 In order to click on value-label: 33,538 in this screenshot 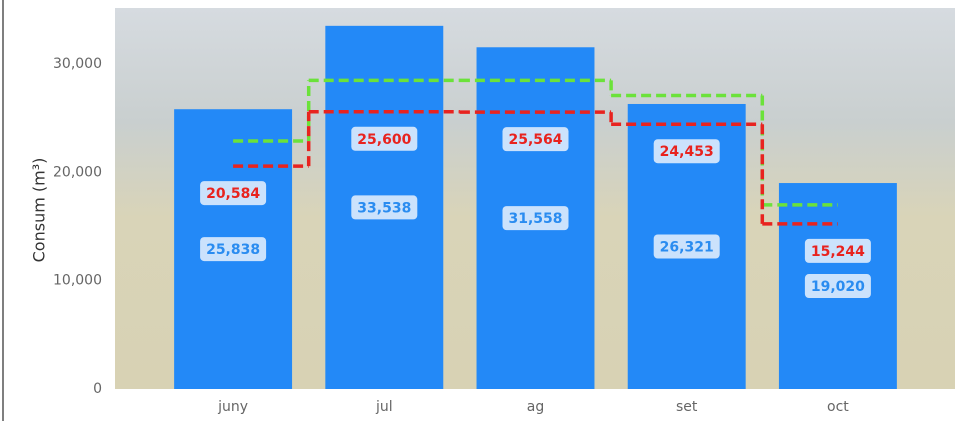, I will do `click(384, 208)`.